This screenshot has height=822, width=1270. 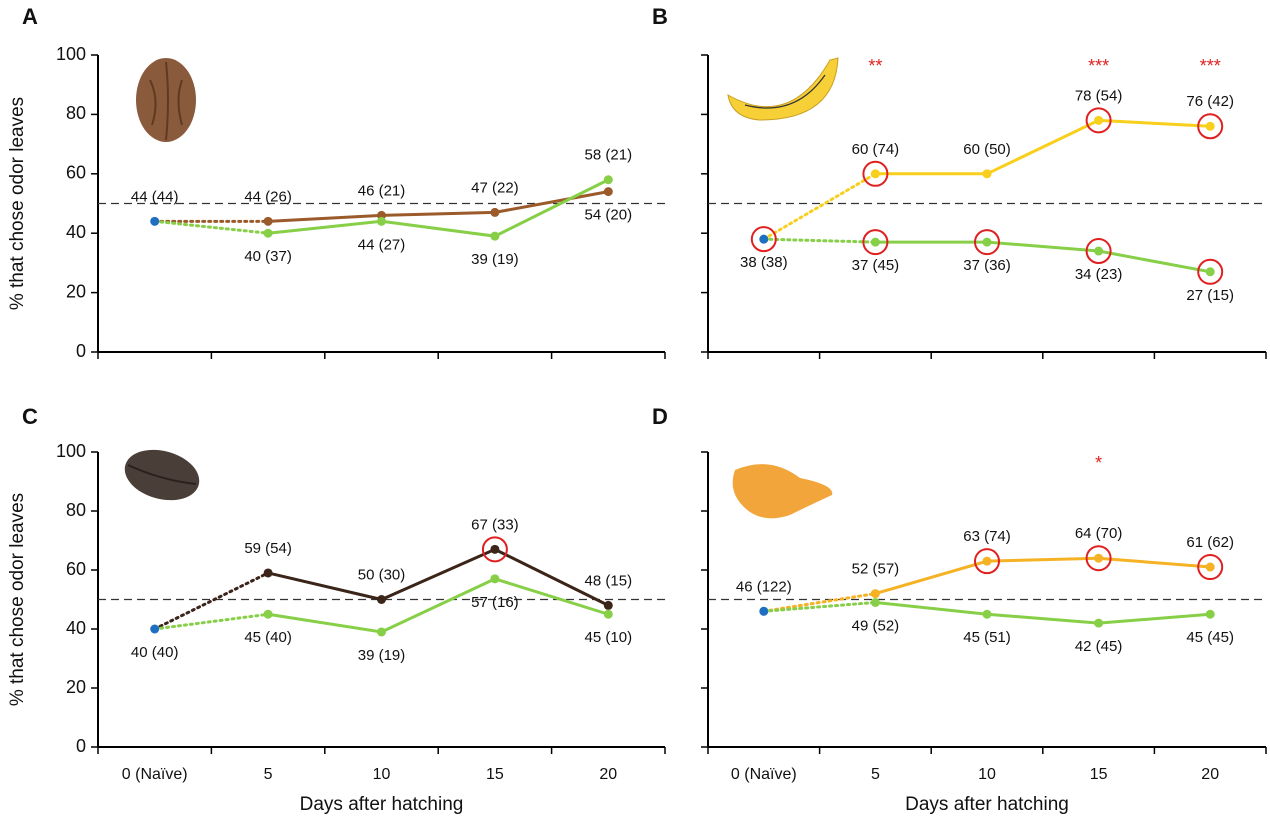 I want to click on value-label: 60 (74), so click(x=876, y=149).